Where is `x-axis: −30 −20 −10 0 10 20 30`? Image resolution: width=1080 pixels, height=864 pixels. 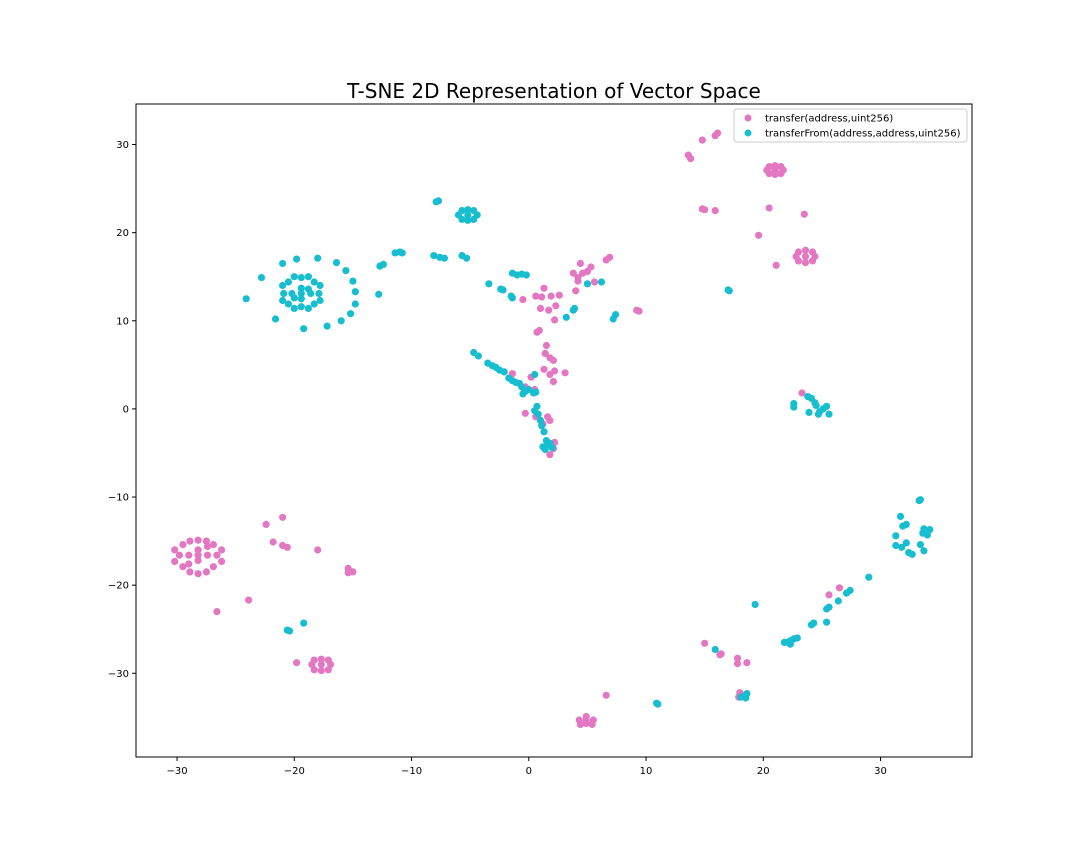 x-axis: −30 −20 −10 0 10 20 30 is located at coordinates (526, 767).